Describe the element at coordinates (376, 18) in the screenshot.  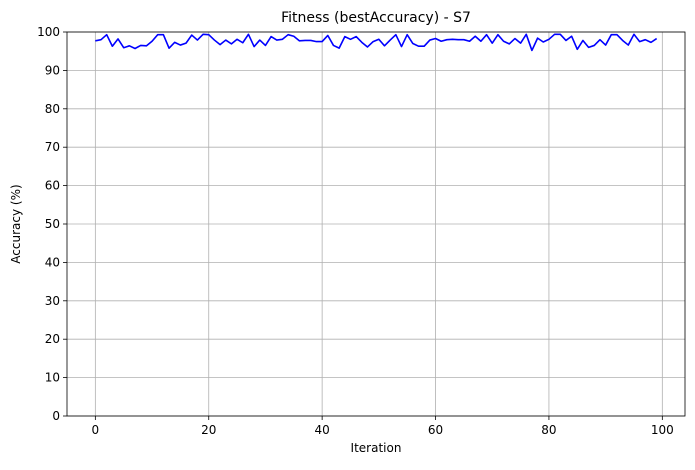
I see `chart-title: Fitness (bestAccuracy) - S7` at that location.